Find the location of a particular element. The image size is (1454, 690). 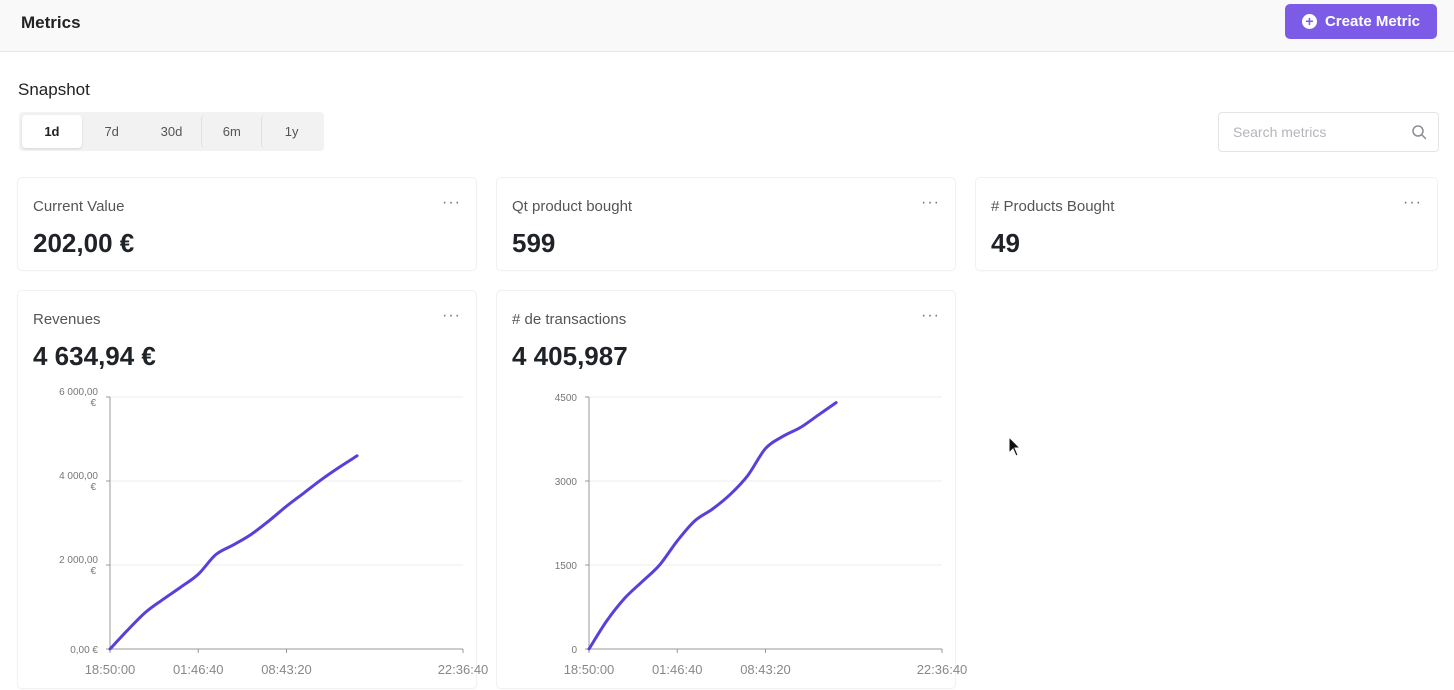

y-tick-label-value: 6 000,00 is located at coordinates (78, 392).